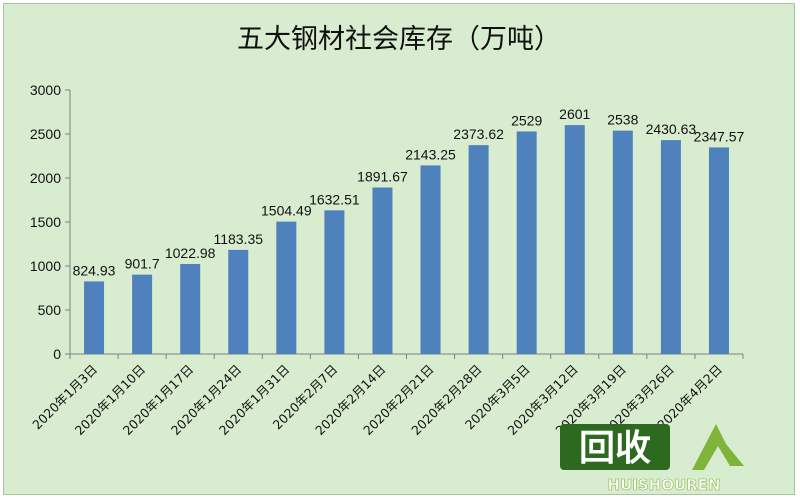 This screenshot has height=500, width=800. What do you see at coordinates (45, 222) in the screenshot?
I see `y-tick-label: 1500` at bounding box center [45, 222].